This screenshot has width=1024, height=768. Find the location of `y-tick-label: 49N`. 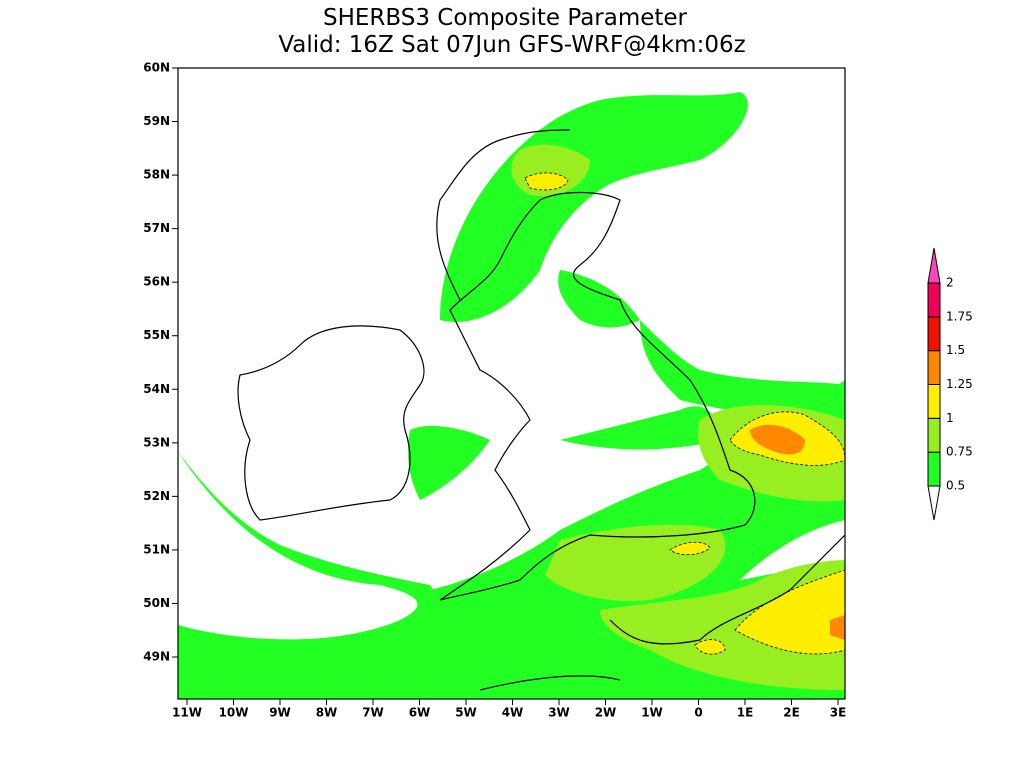

y-tick-label: 49N is located at coordinates (156, 657).